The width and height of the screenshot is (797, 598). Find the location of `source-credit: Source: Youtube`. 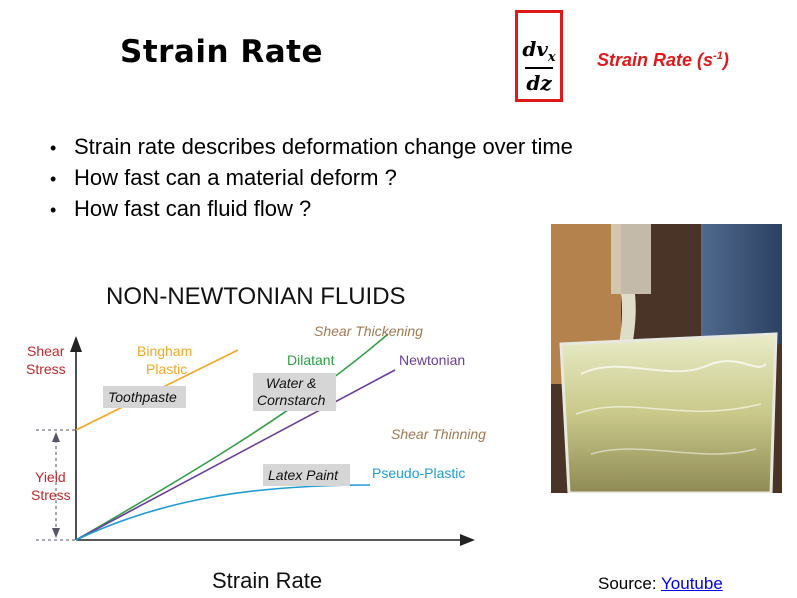

source-credit: Source: Youtube is located at coordinates (660, 584).